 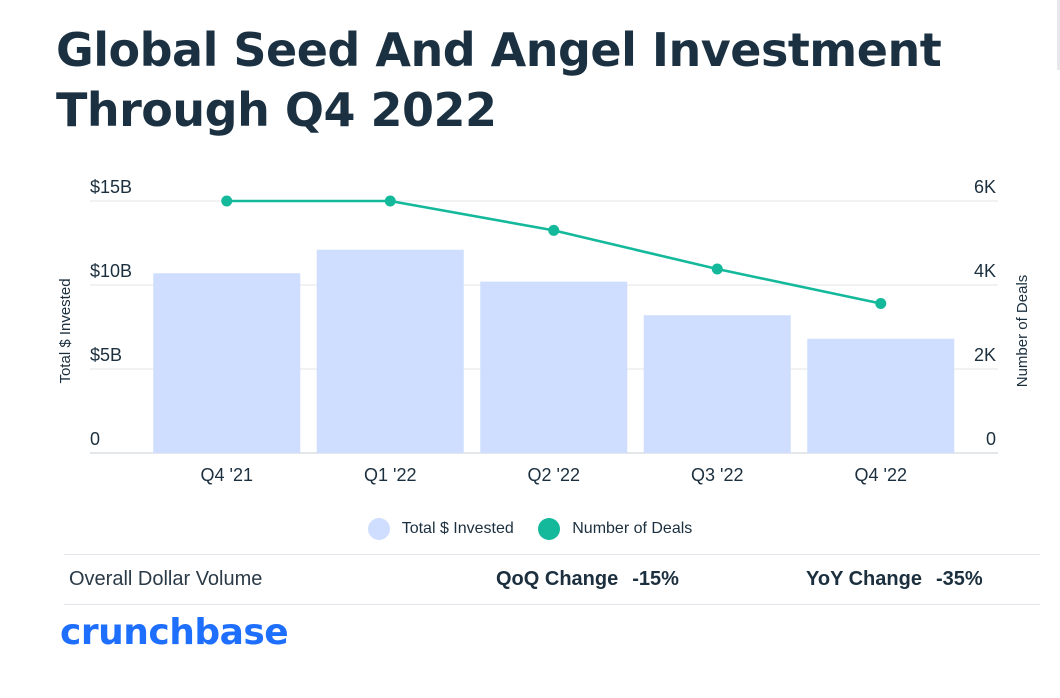 I want to click on right-tick-label: 2K, so click(x=985, y=355).